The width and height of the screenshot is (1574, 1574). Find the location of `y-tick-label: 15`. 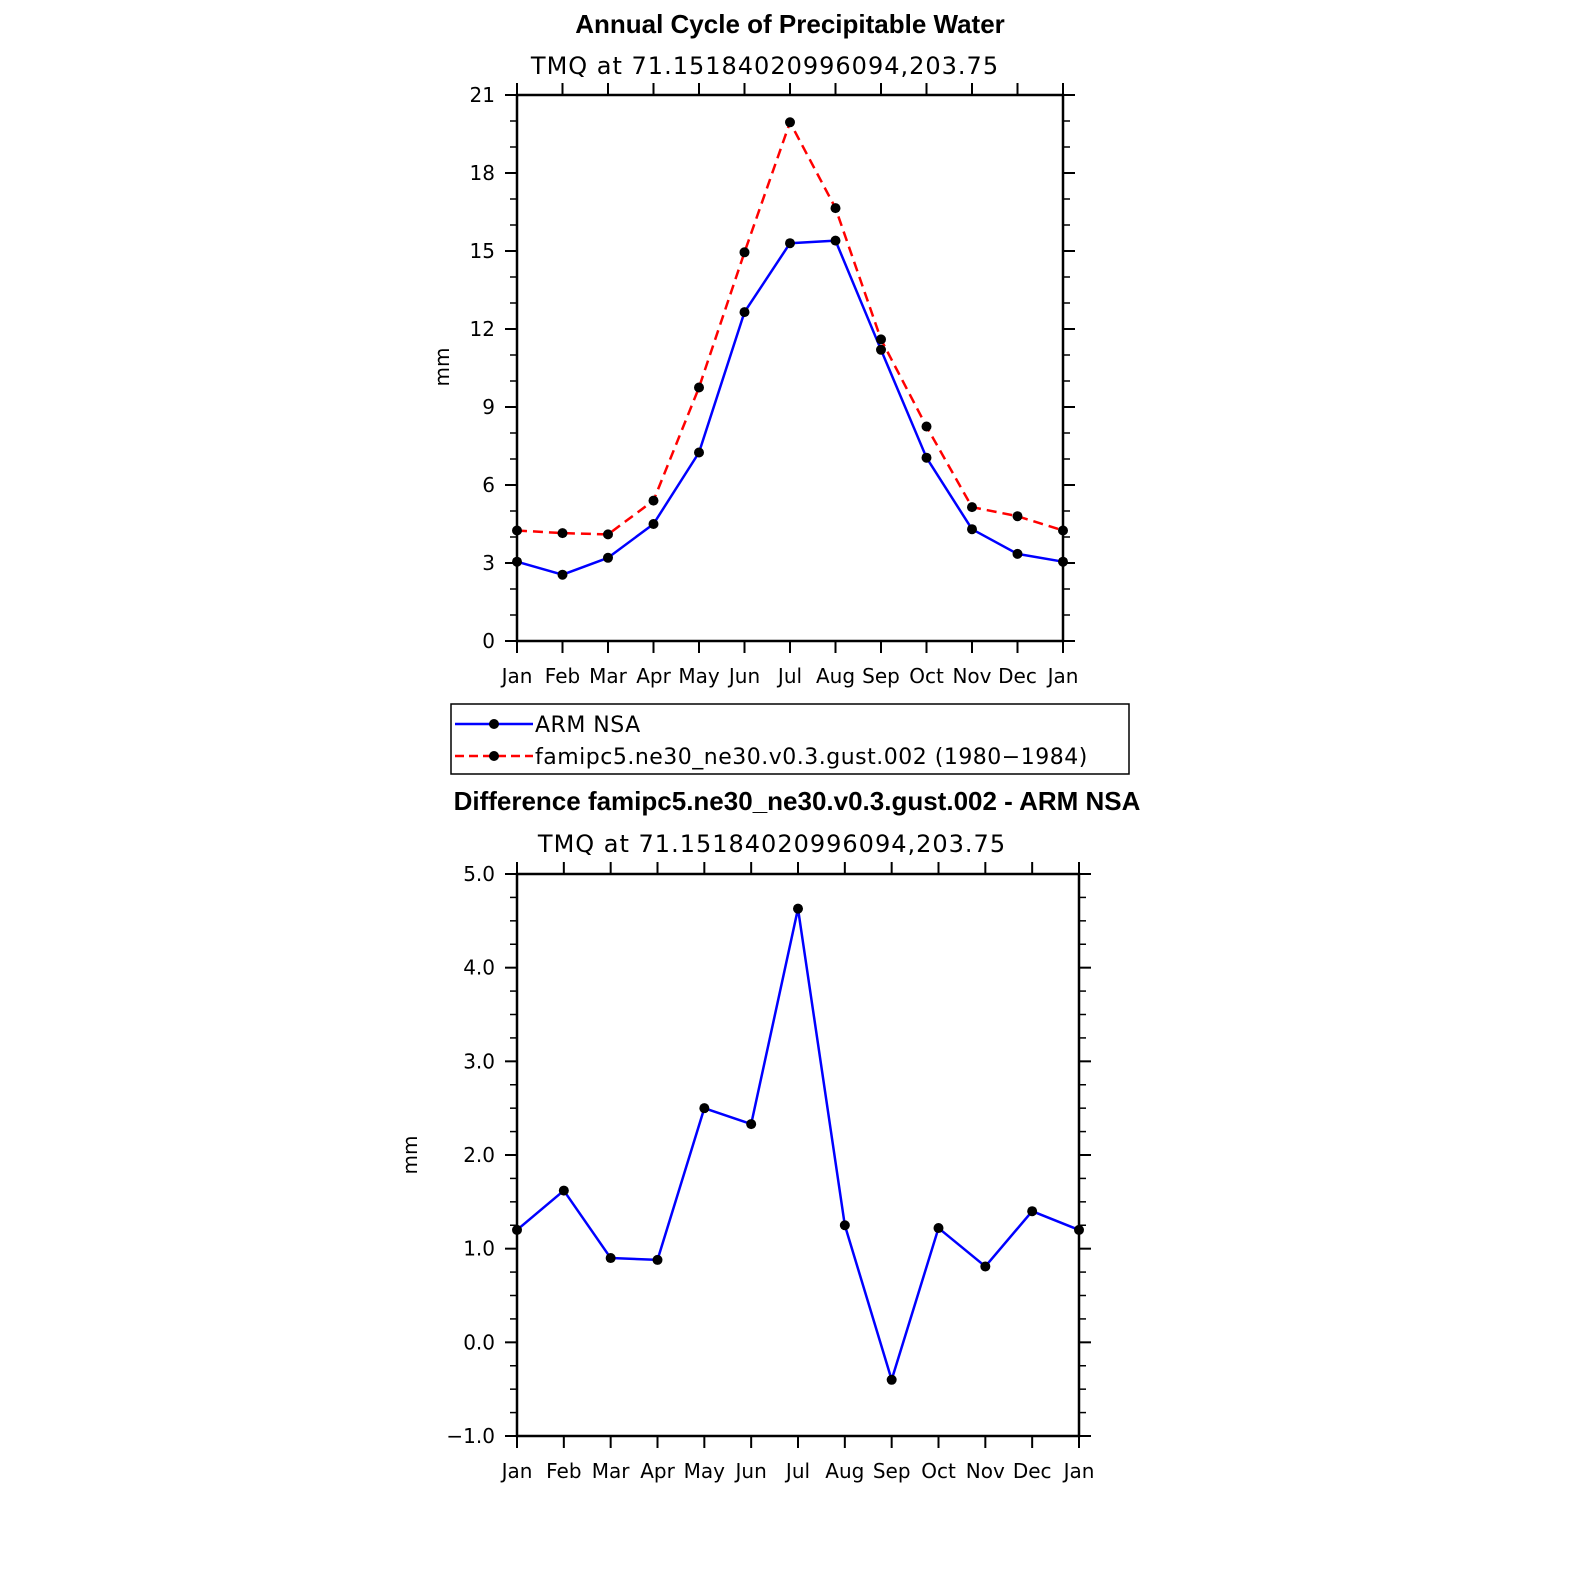

y-tick-label: 15 is located at coordinates (482, 251).